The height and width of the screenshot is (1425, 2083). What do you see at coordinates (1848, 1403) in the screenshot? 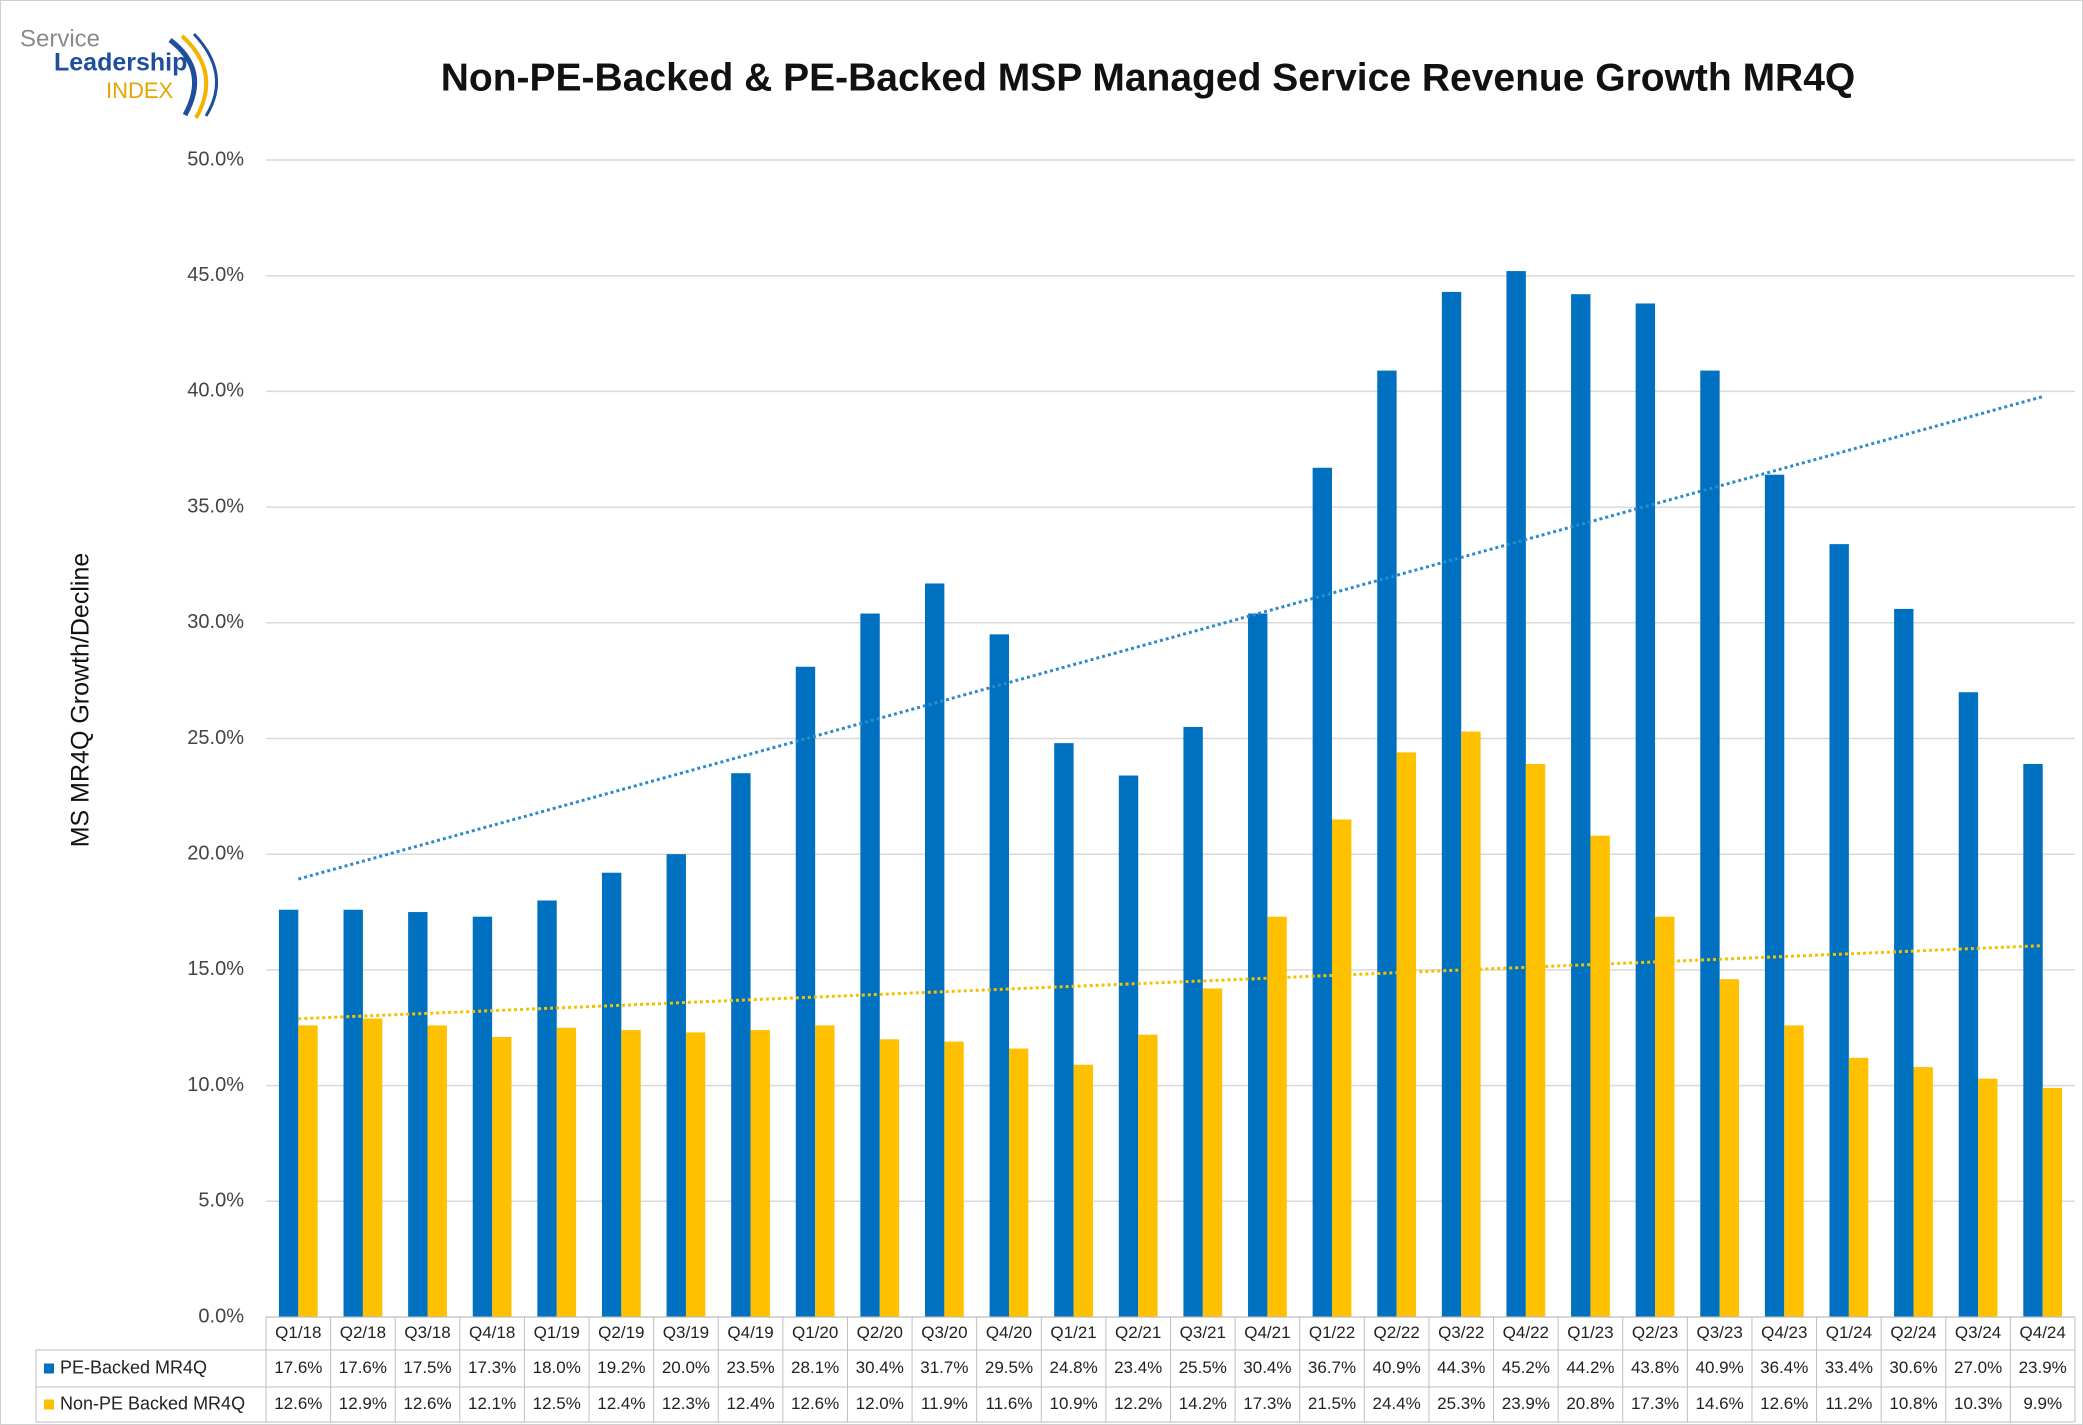
I see `table-value: 11.2%` at bounding box center [1848, 1403].